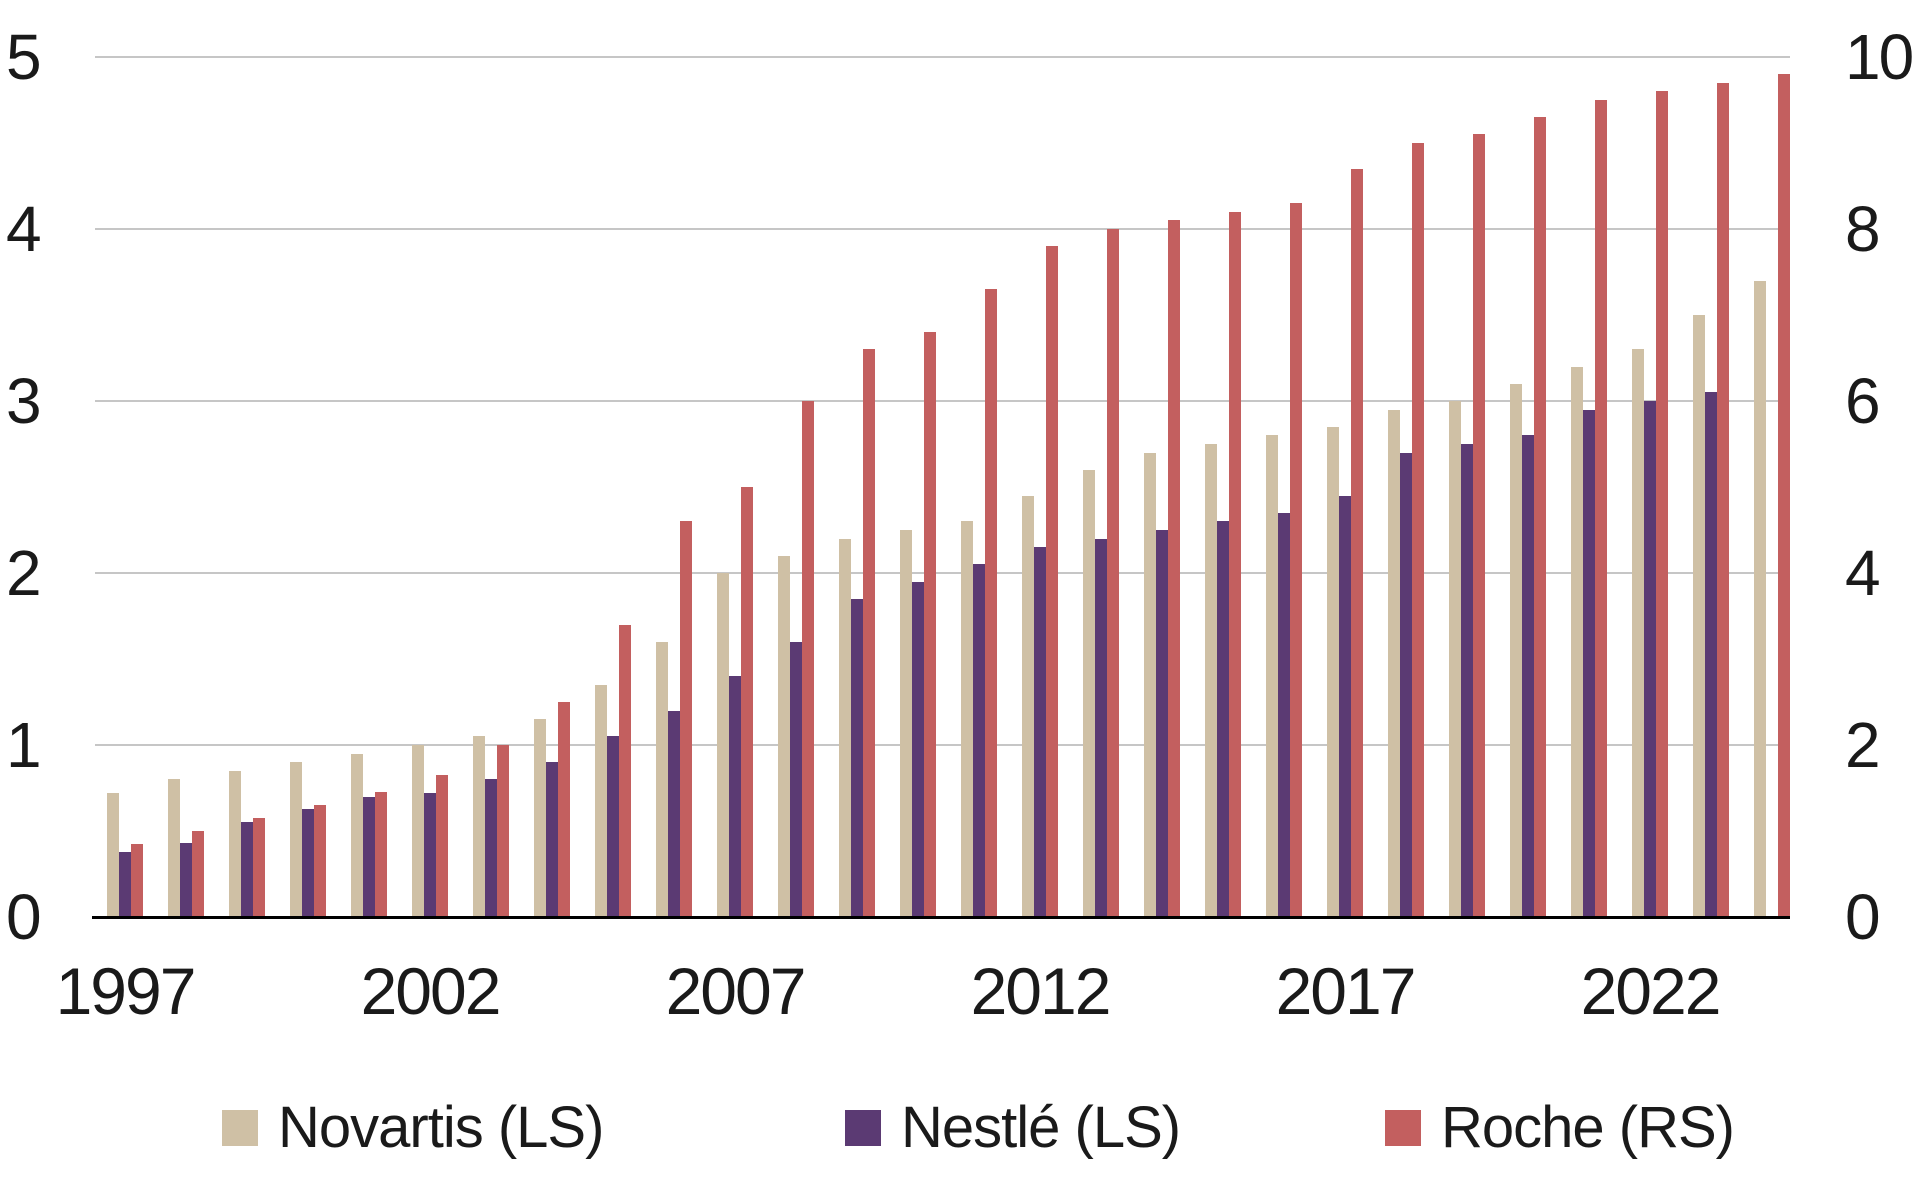 The image size is (1920, 1200). I want to click on bar-nestle-2015, so click(1223, 719).